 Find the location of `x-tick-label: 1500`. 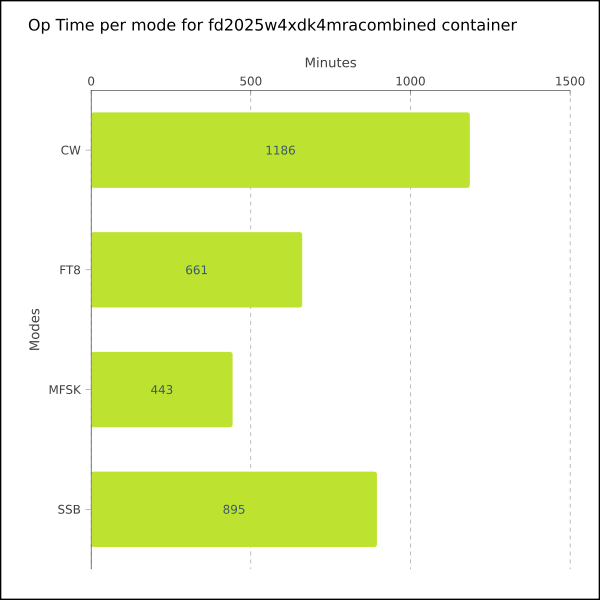

x-tick-label: 1500 is located at coordinates (570, 81).